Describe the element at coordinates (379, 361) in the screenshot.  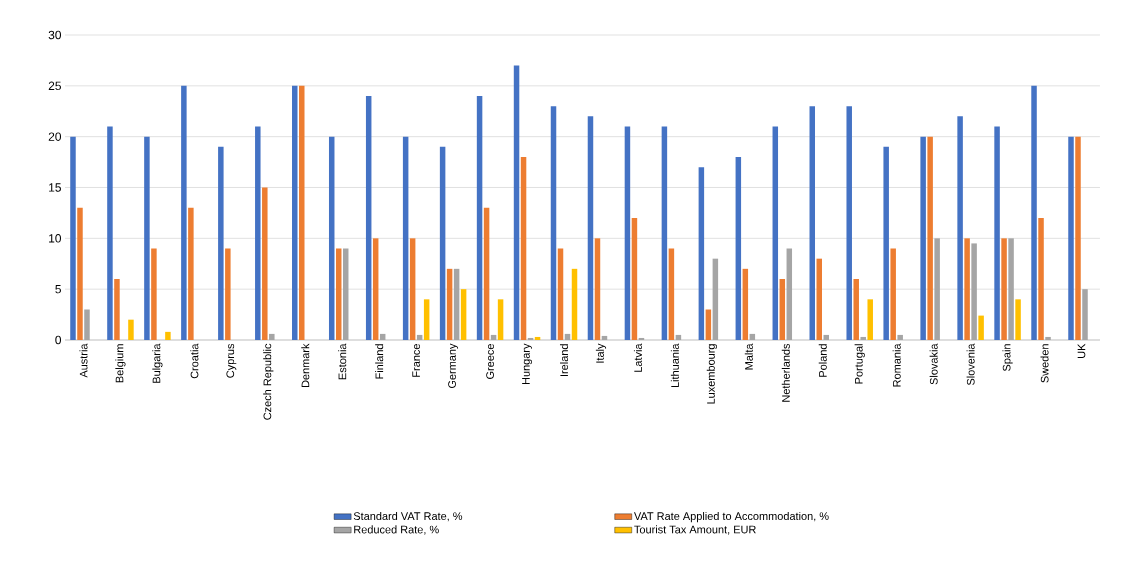
I see `x-tick-label: Finland` at that location.